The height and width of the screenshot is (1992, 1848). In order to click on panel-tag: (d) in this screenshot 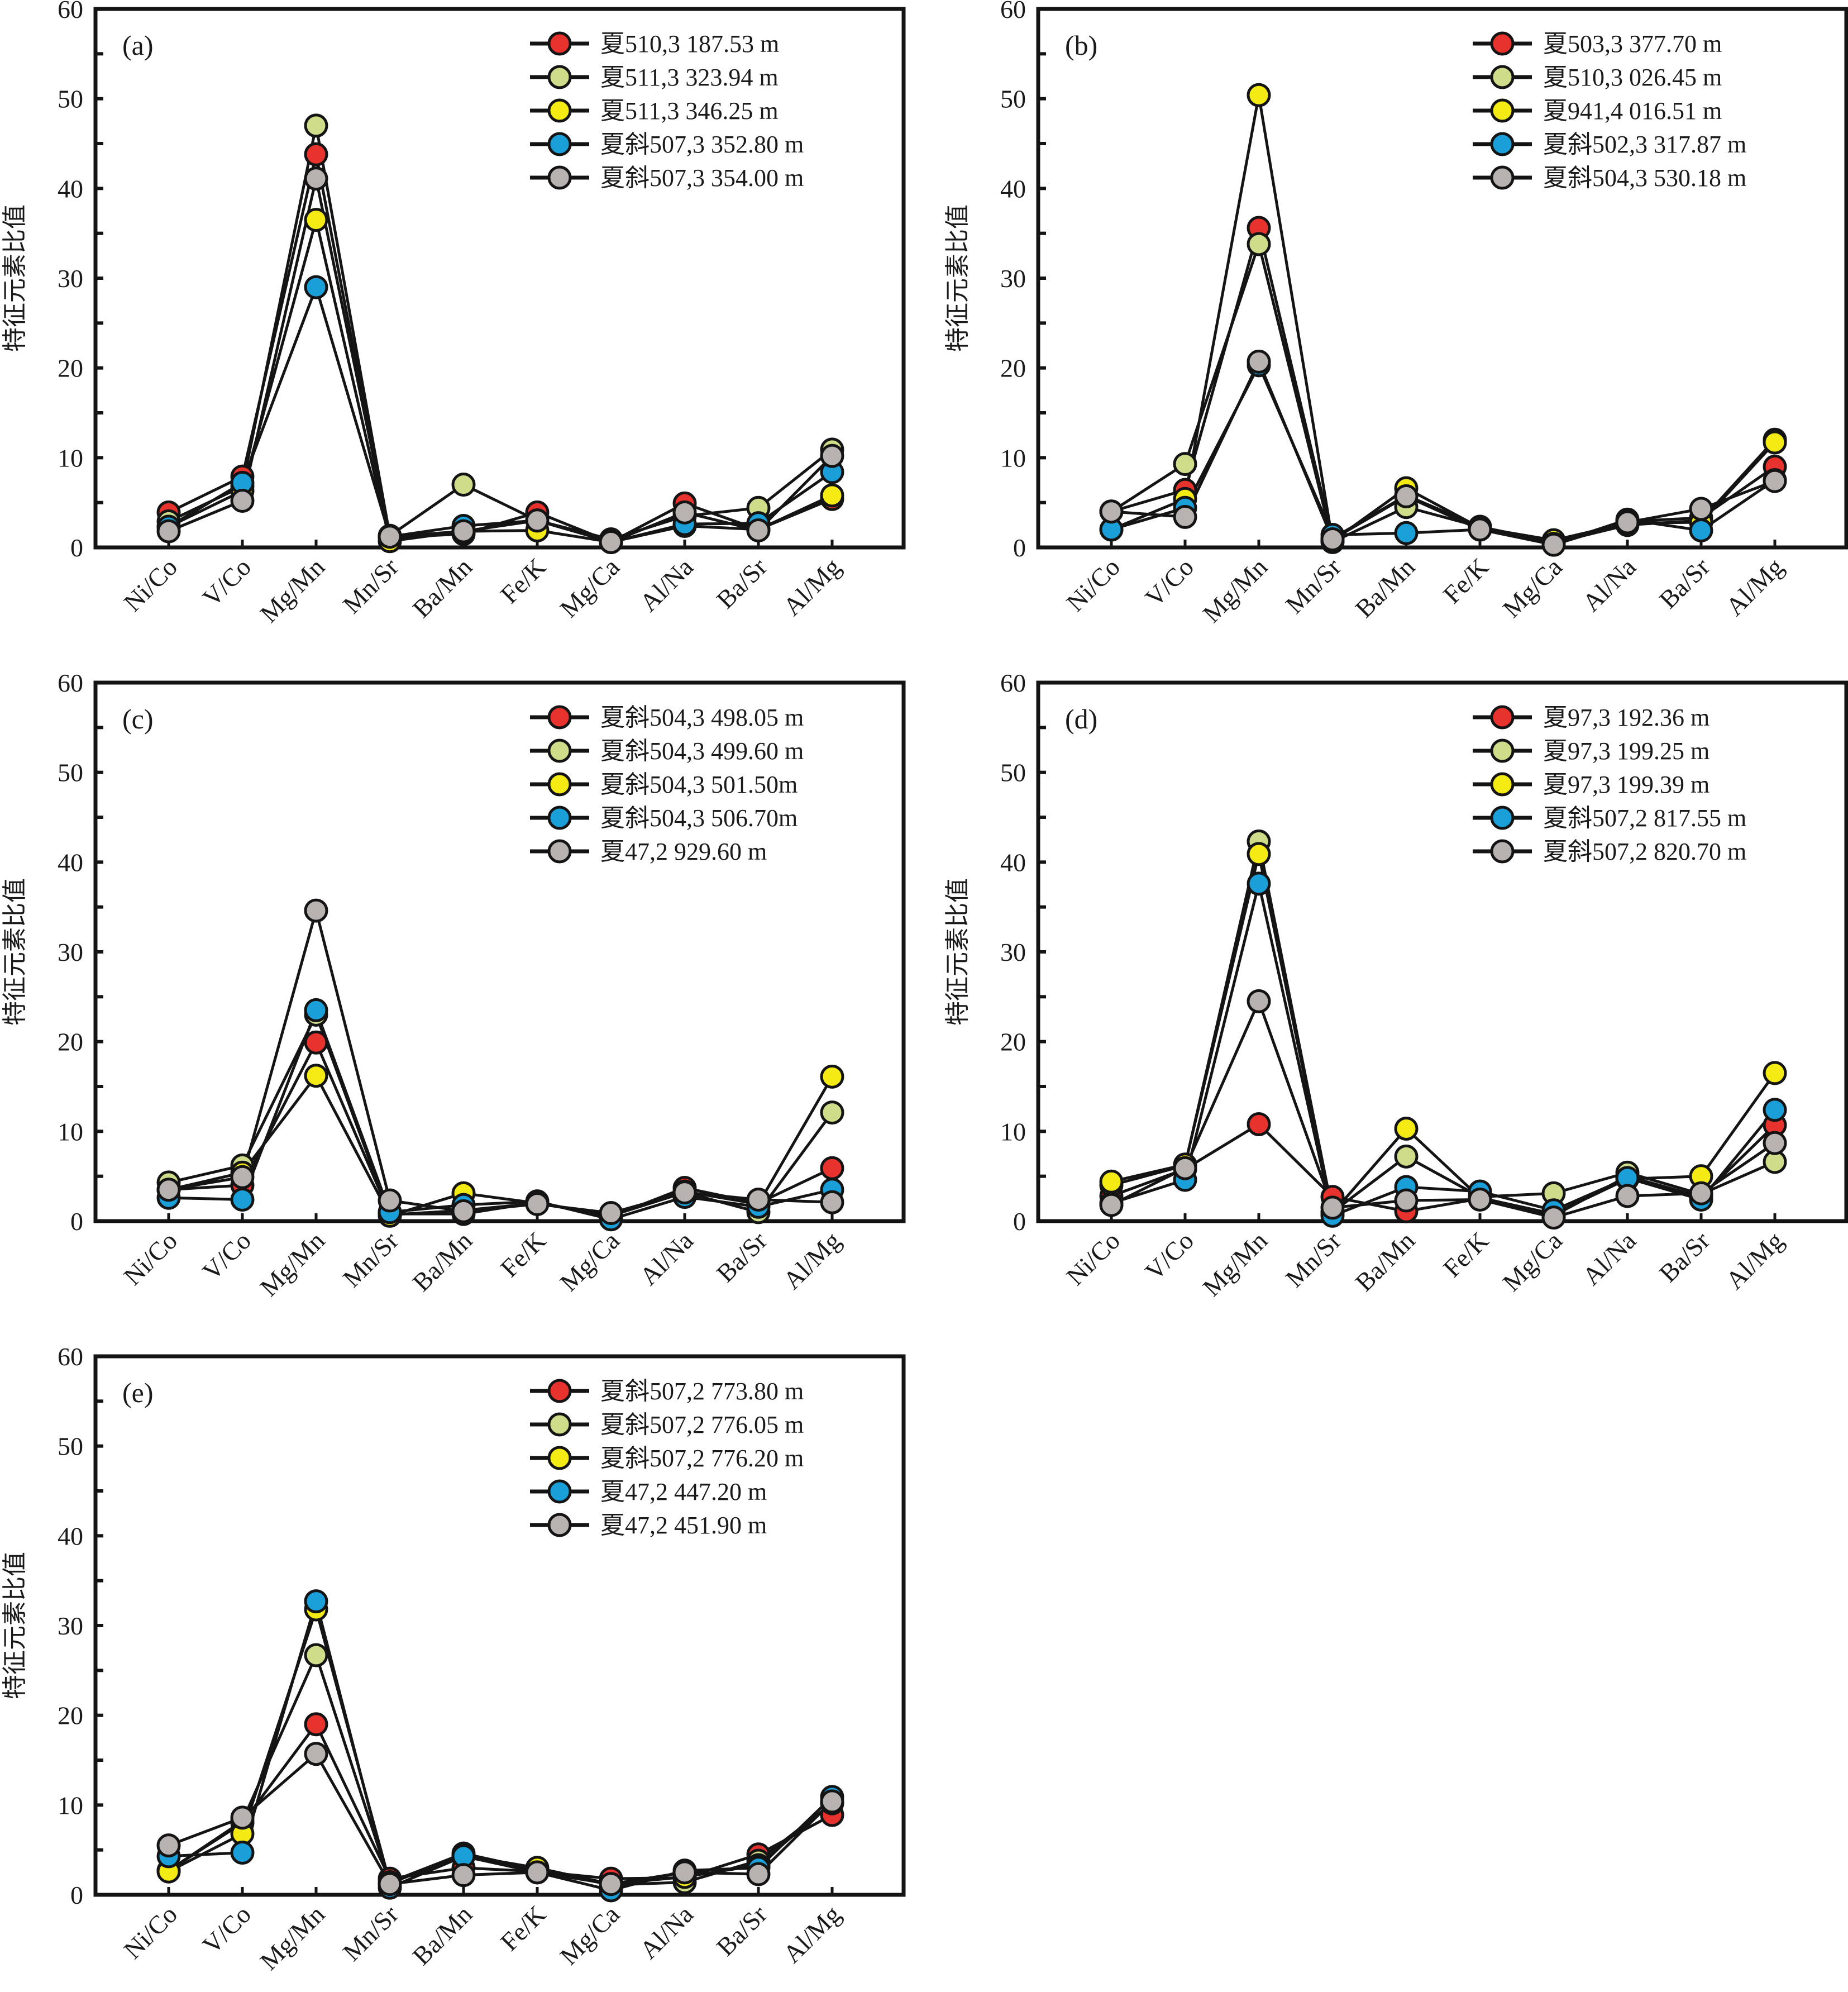, I will do `click(1081, 719)`.